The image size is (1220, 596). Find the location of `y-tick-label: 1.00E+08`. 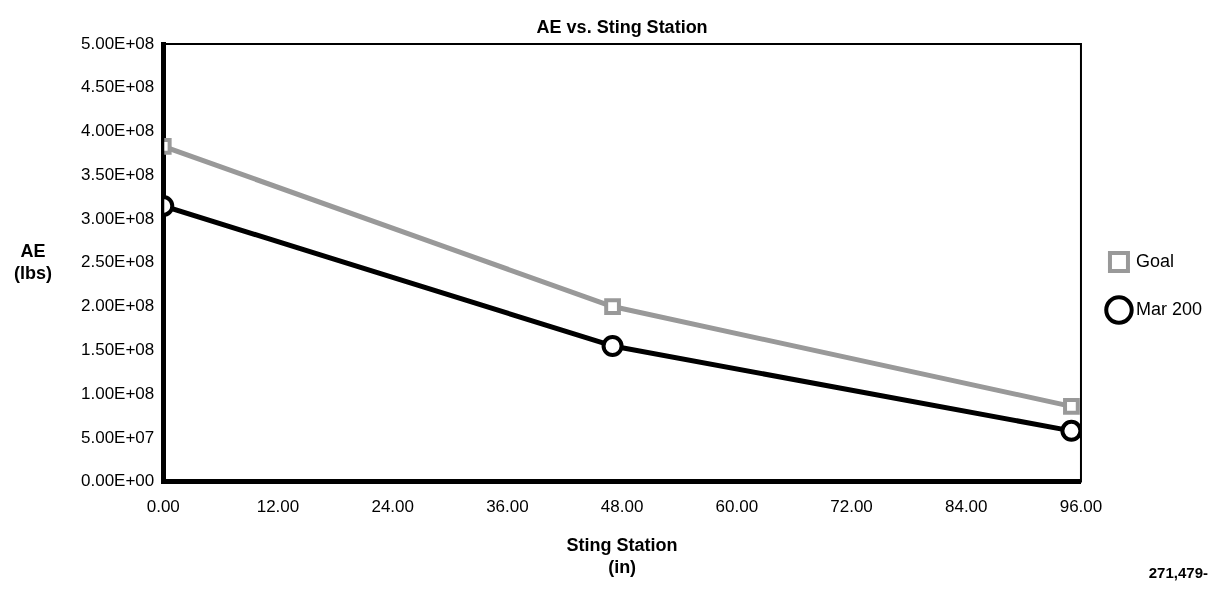

y-tick-label: 1.00E+08 is located at coordinates (118, 393).